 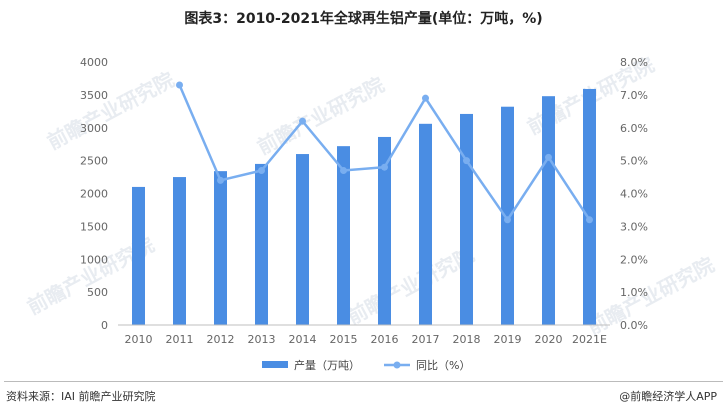 I want to click on x-tick-label: 2011, so click(x=180, y=339).